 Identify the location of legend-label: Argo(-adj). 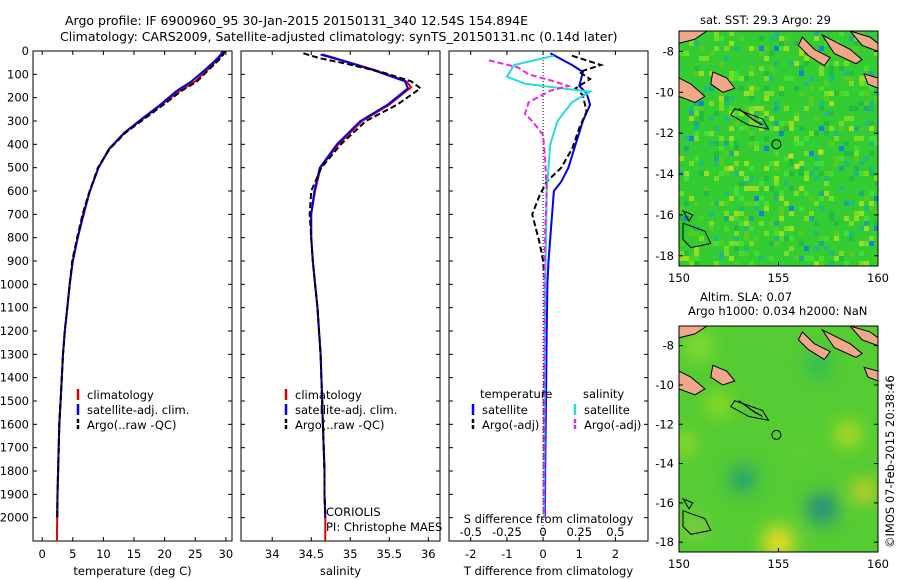
(612, 425).